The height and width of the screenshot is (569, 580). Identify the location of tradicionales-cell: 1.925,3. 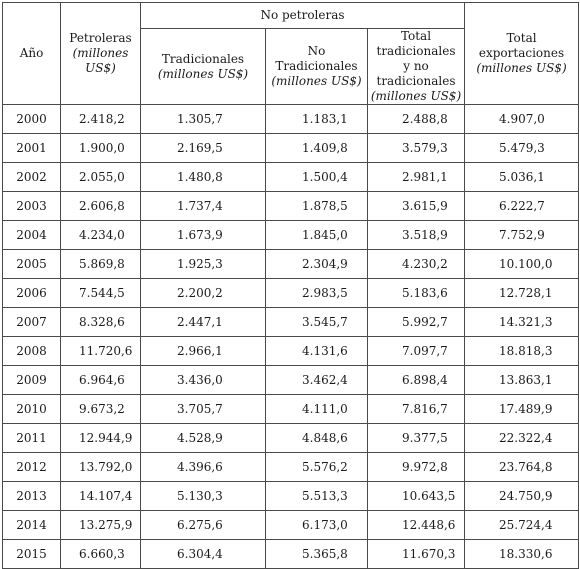
(203, 264).